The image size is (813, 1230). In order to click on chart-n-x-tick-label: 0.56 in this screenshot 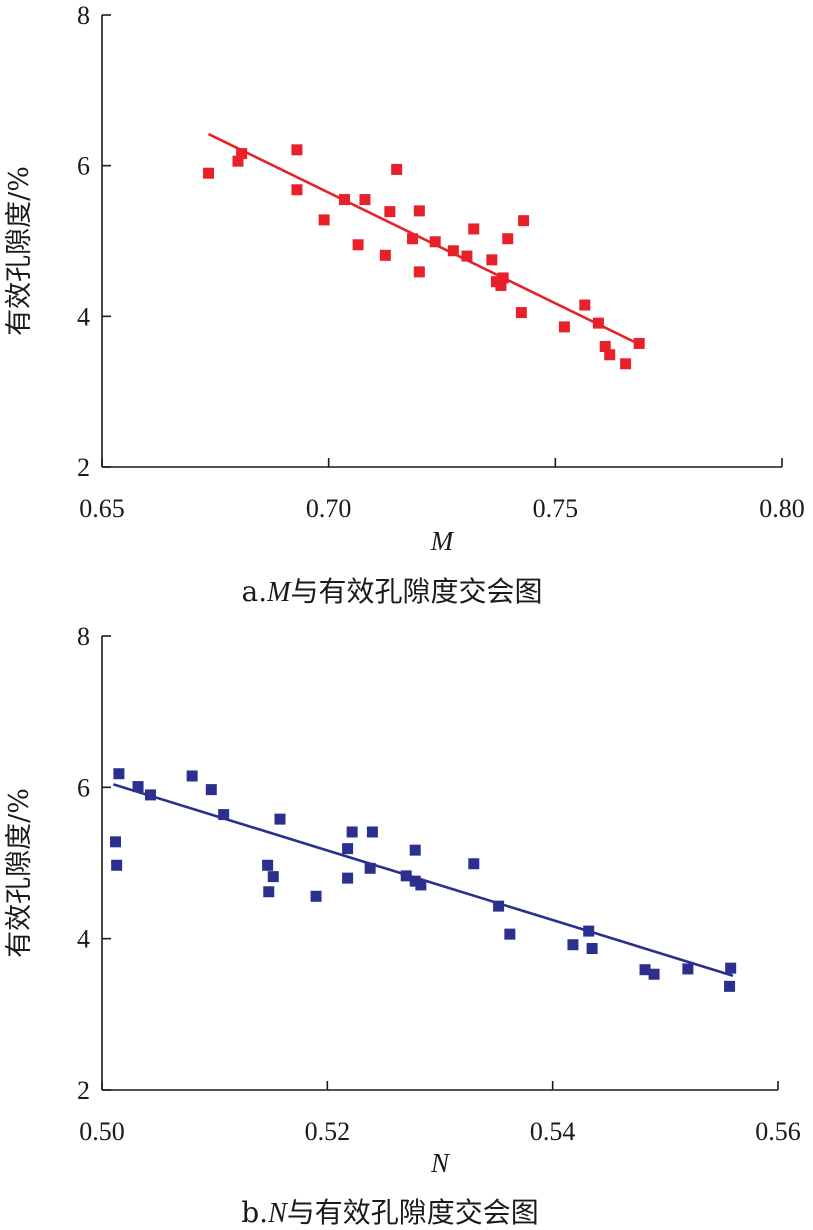, I will do `click(778, 1131)`.